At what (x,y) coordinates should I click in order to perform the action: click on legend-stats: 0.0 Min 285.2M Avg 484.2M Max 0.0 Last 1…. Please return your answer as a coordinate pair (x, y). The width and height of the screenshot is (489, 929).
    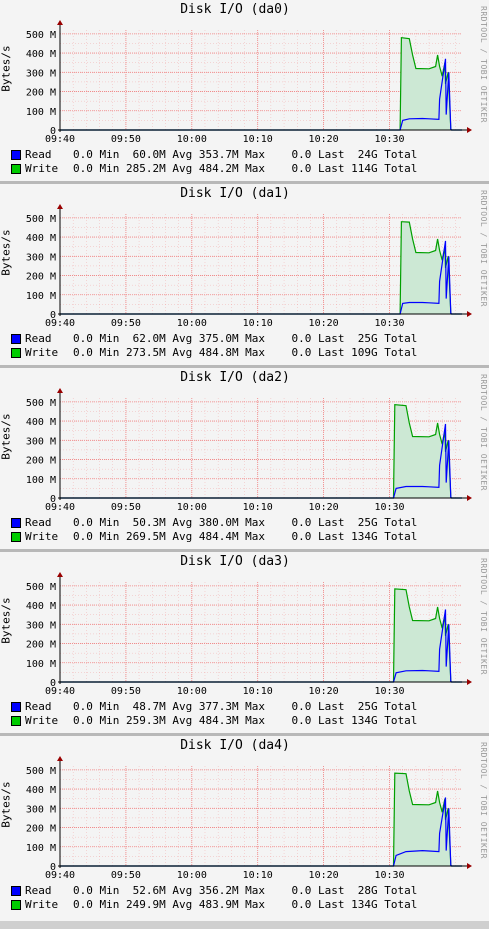
    Looking at the image, I should click on (245, 168).